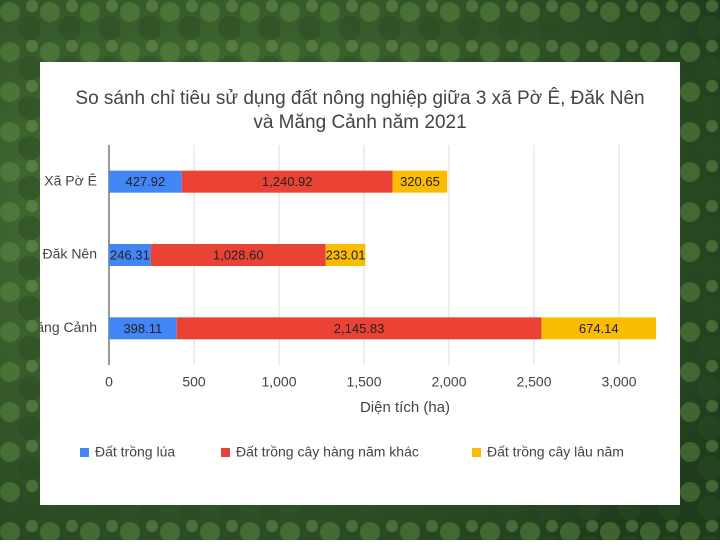  I want to click on x-tick-label: 1,000, so click(278, 382).